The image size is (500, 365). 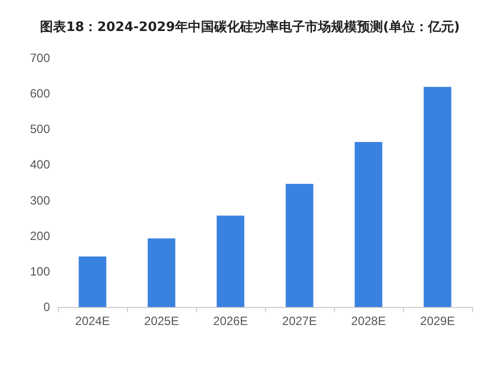 I want to click on chart-title: 图表18：2024-2029年中国碳化硅功率电子市场规模预测(单位：亿元), so click(x=250, y=27).